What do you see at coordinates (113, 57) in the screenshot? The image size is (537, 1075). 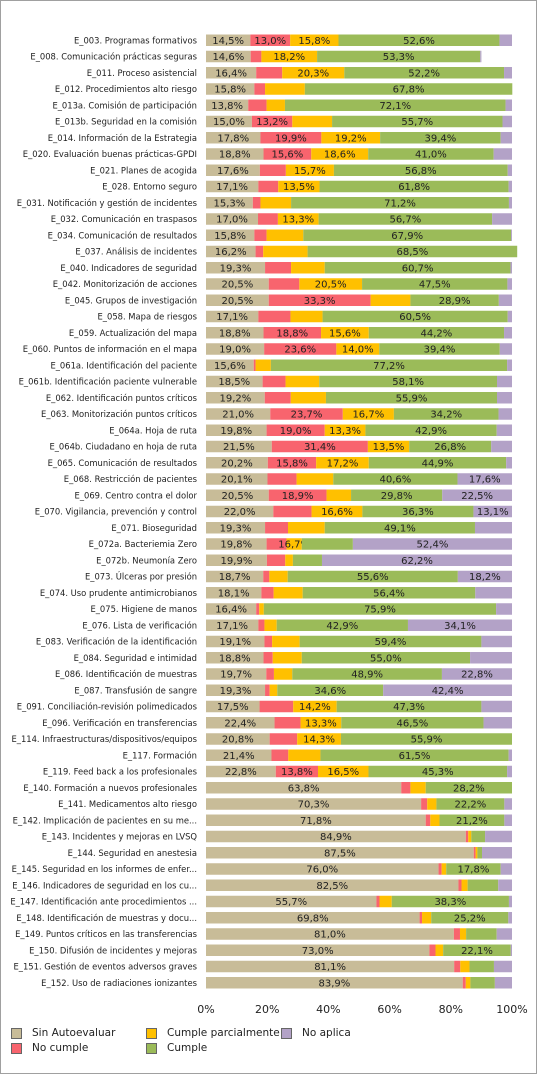 I see `category-label: E_008. Comunicación prácticas seguras` at bounding box center [113, 57].